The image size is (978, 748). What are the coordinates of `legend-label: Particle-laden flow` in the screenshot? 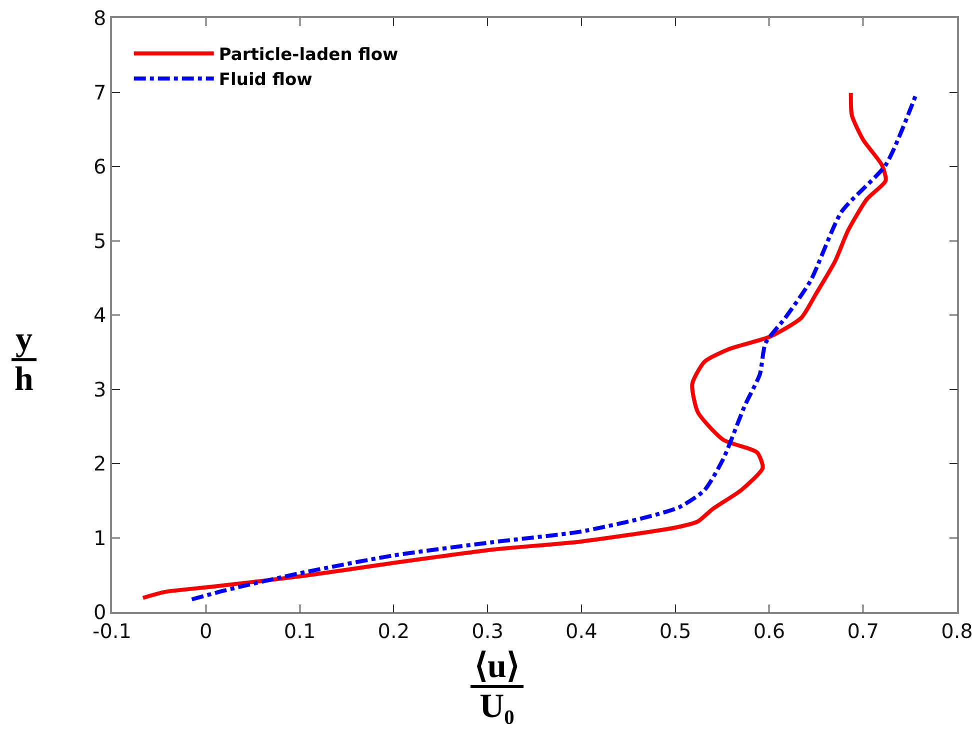 It's located at (308, 55).